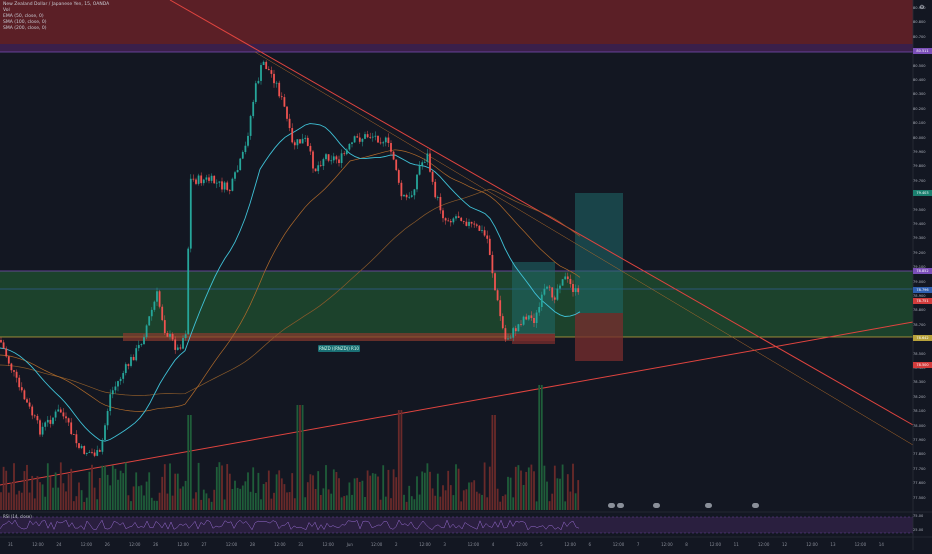  What do you see at coordinates (919, 483) in the screenshot?
I see `price-tick: 77.600` at bounding box center [919, 483].